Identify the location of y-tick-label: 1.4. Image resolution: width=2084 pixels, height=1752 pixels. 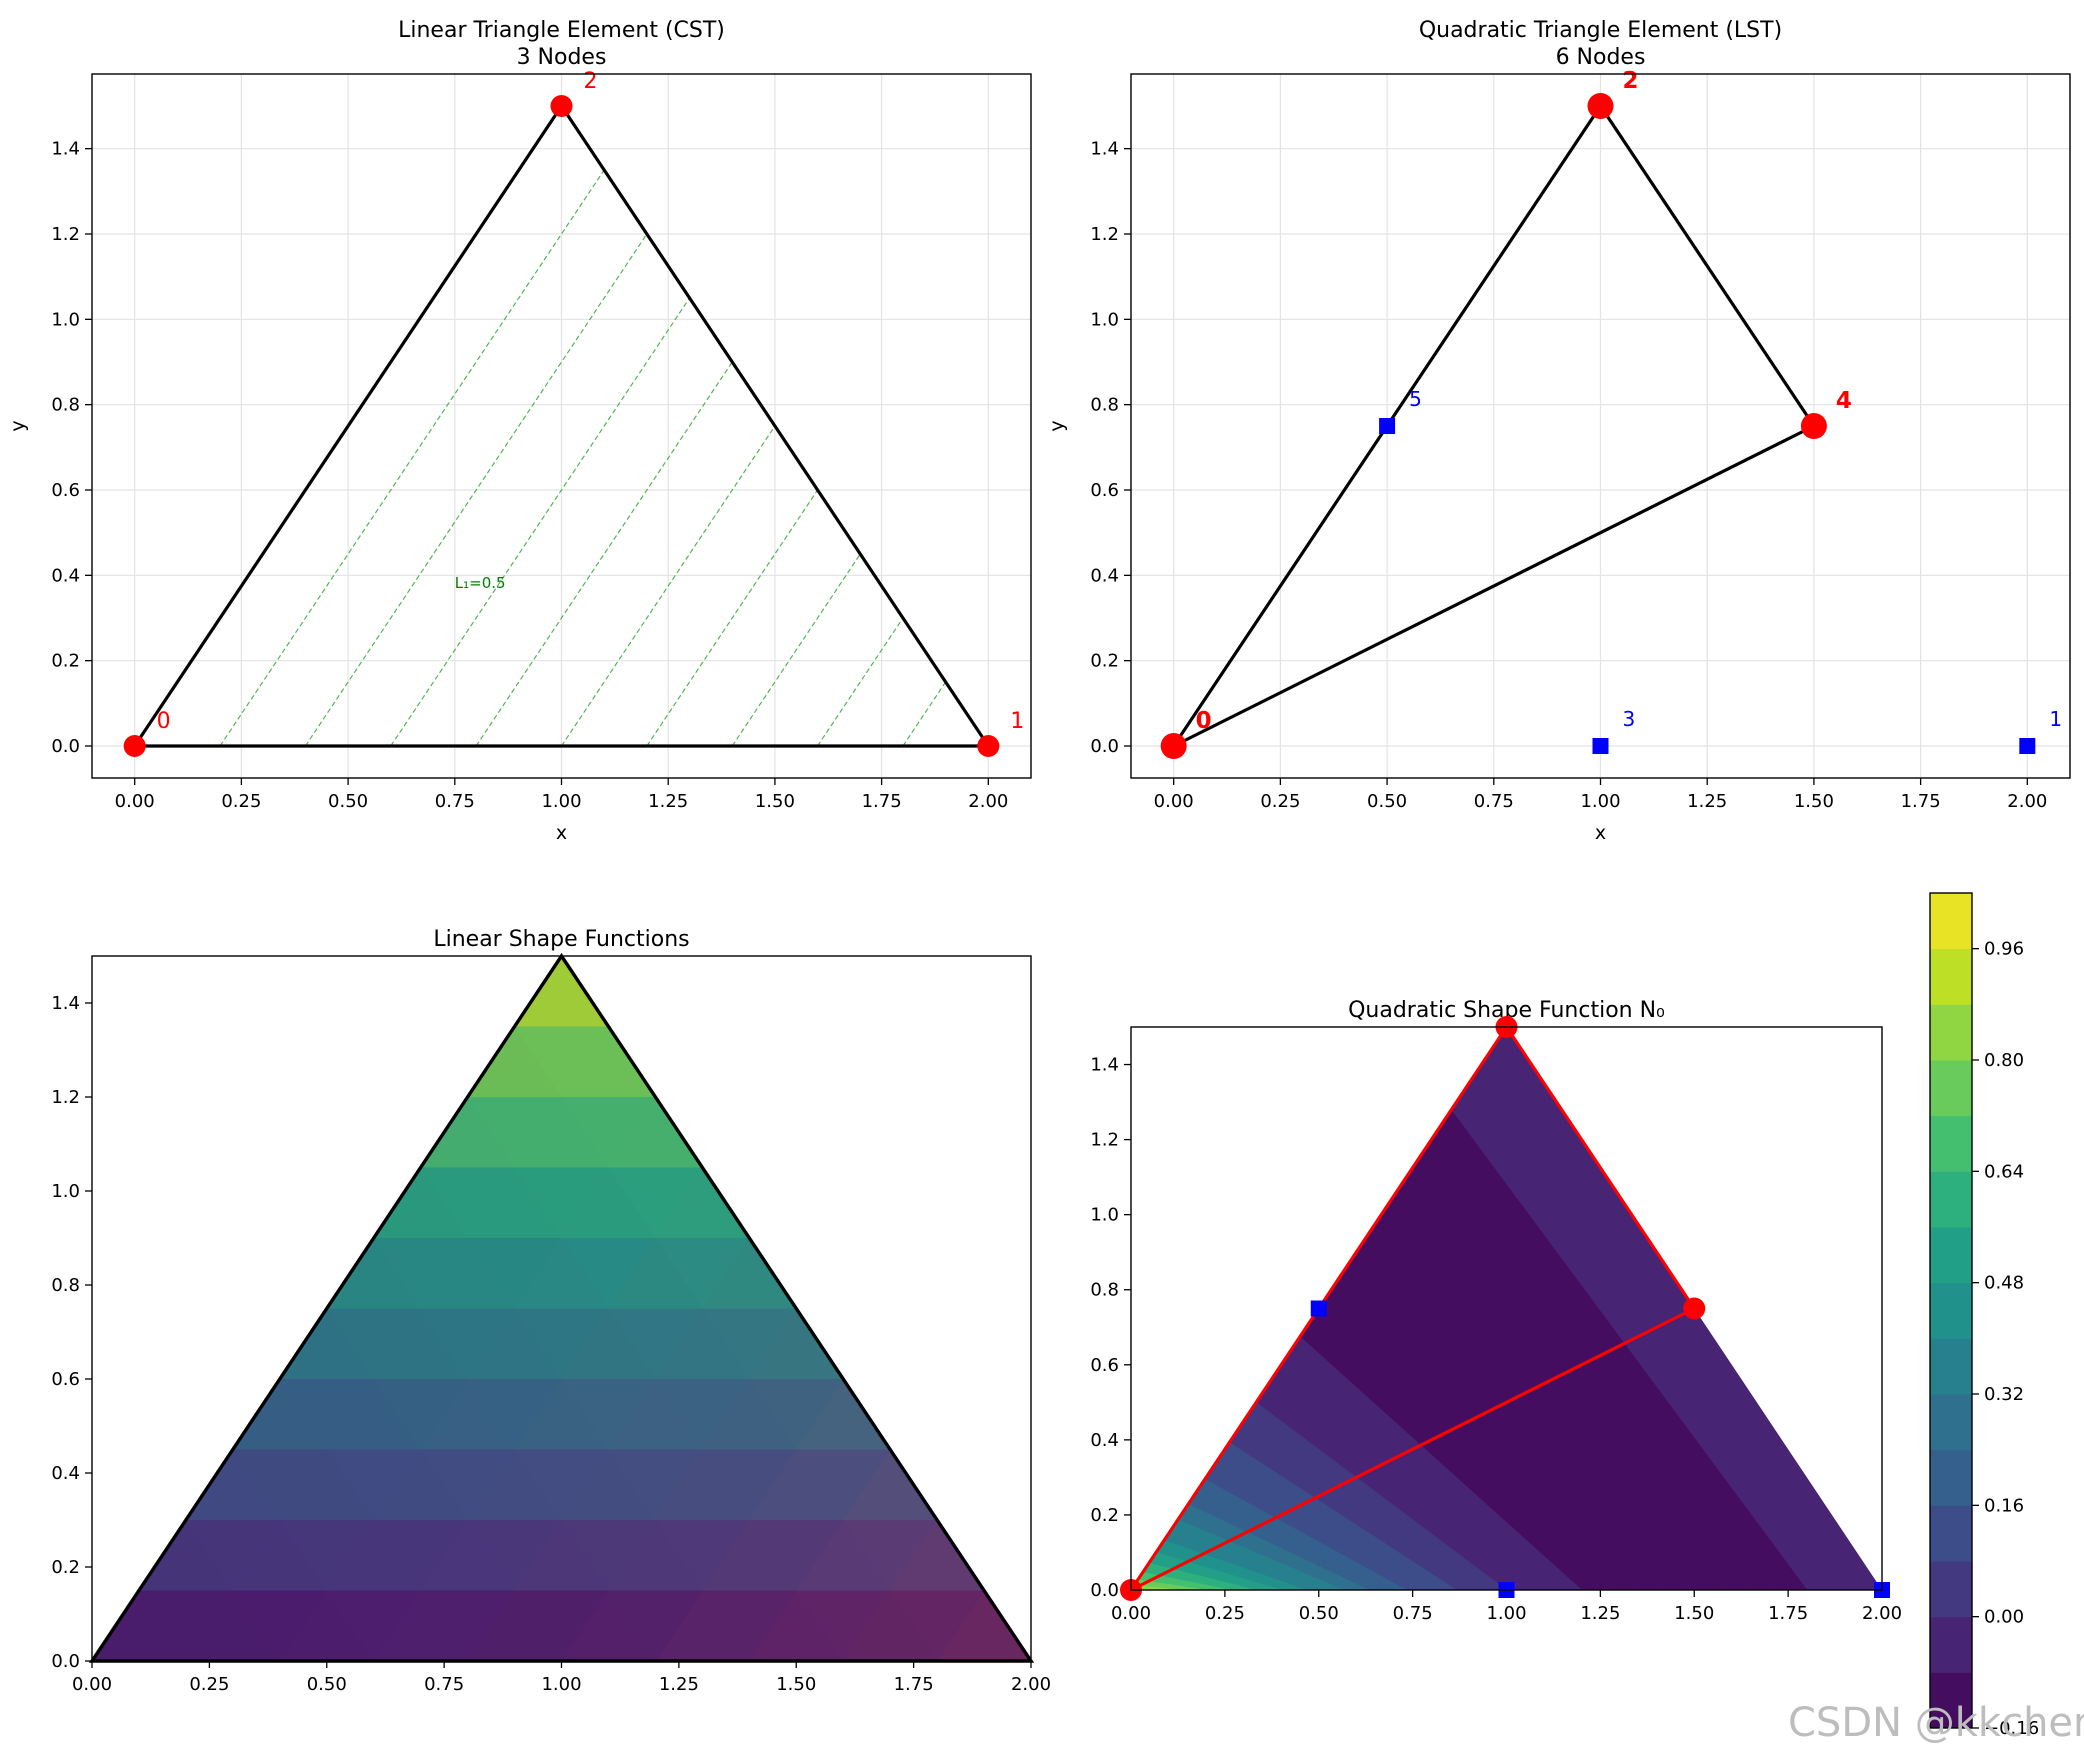
(65, 1003).